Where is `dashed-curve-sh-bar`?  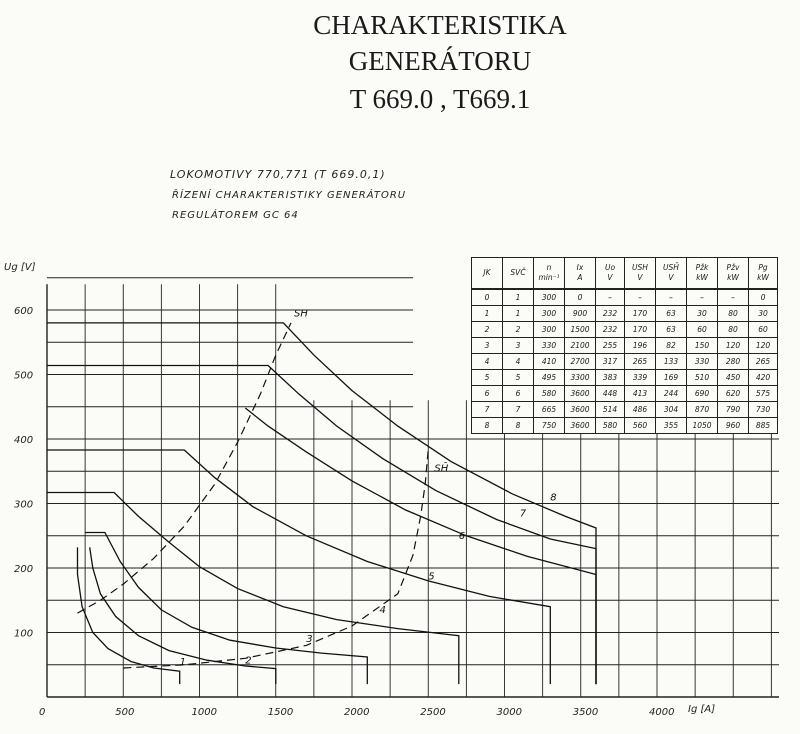 dashed-curve-sh-bar is located at coordinates (276, 558).